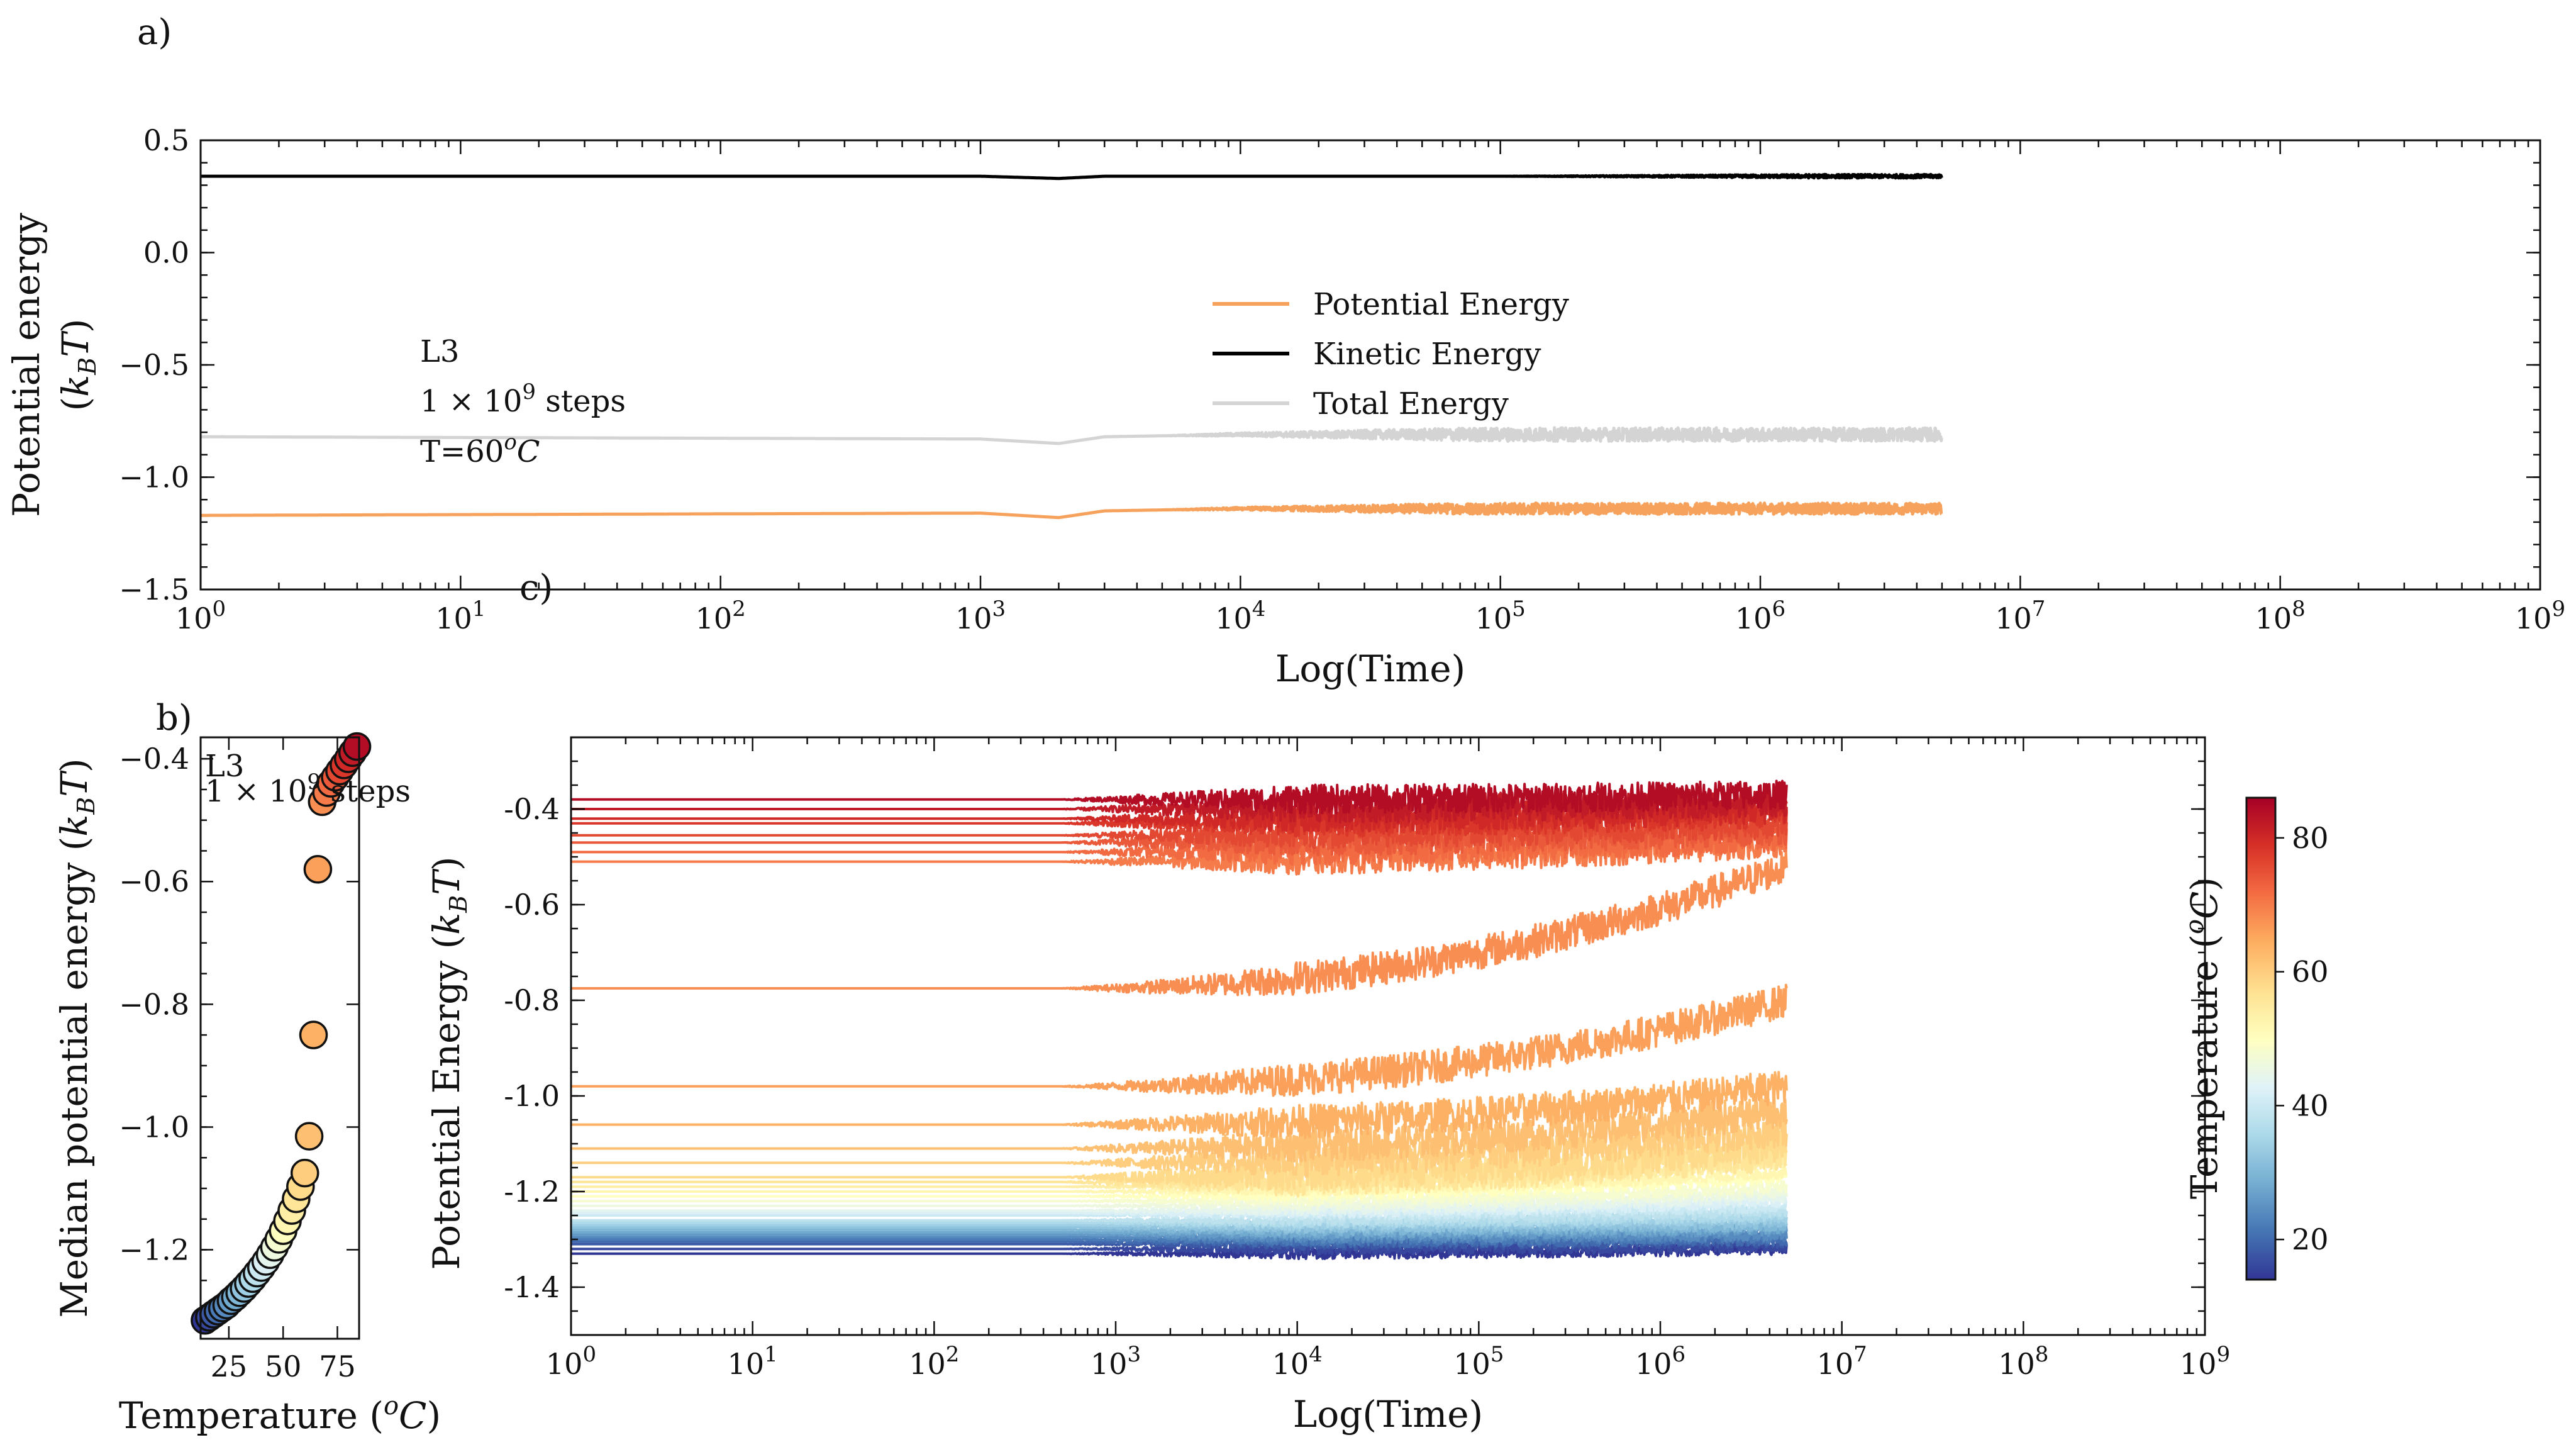 The height and width of the screenshot is (1452, 2576). I want to click on panel-b-label: b), so click(174, 718).